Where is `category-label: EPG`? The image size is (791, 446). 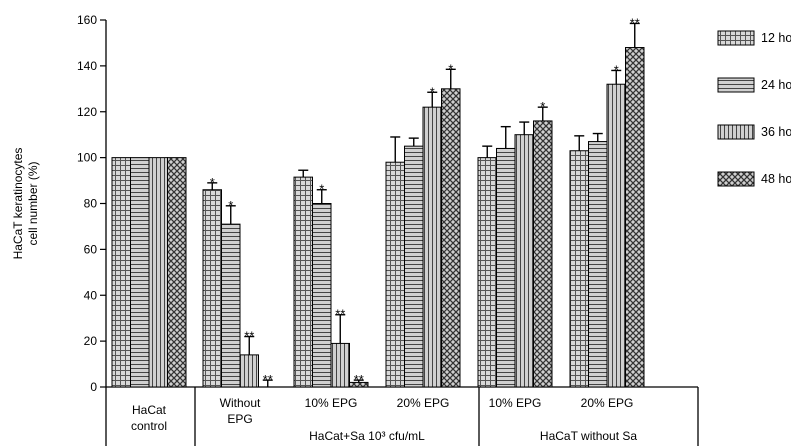 category-label: EPG is located at coordinates (239, 419).